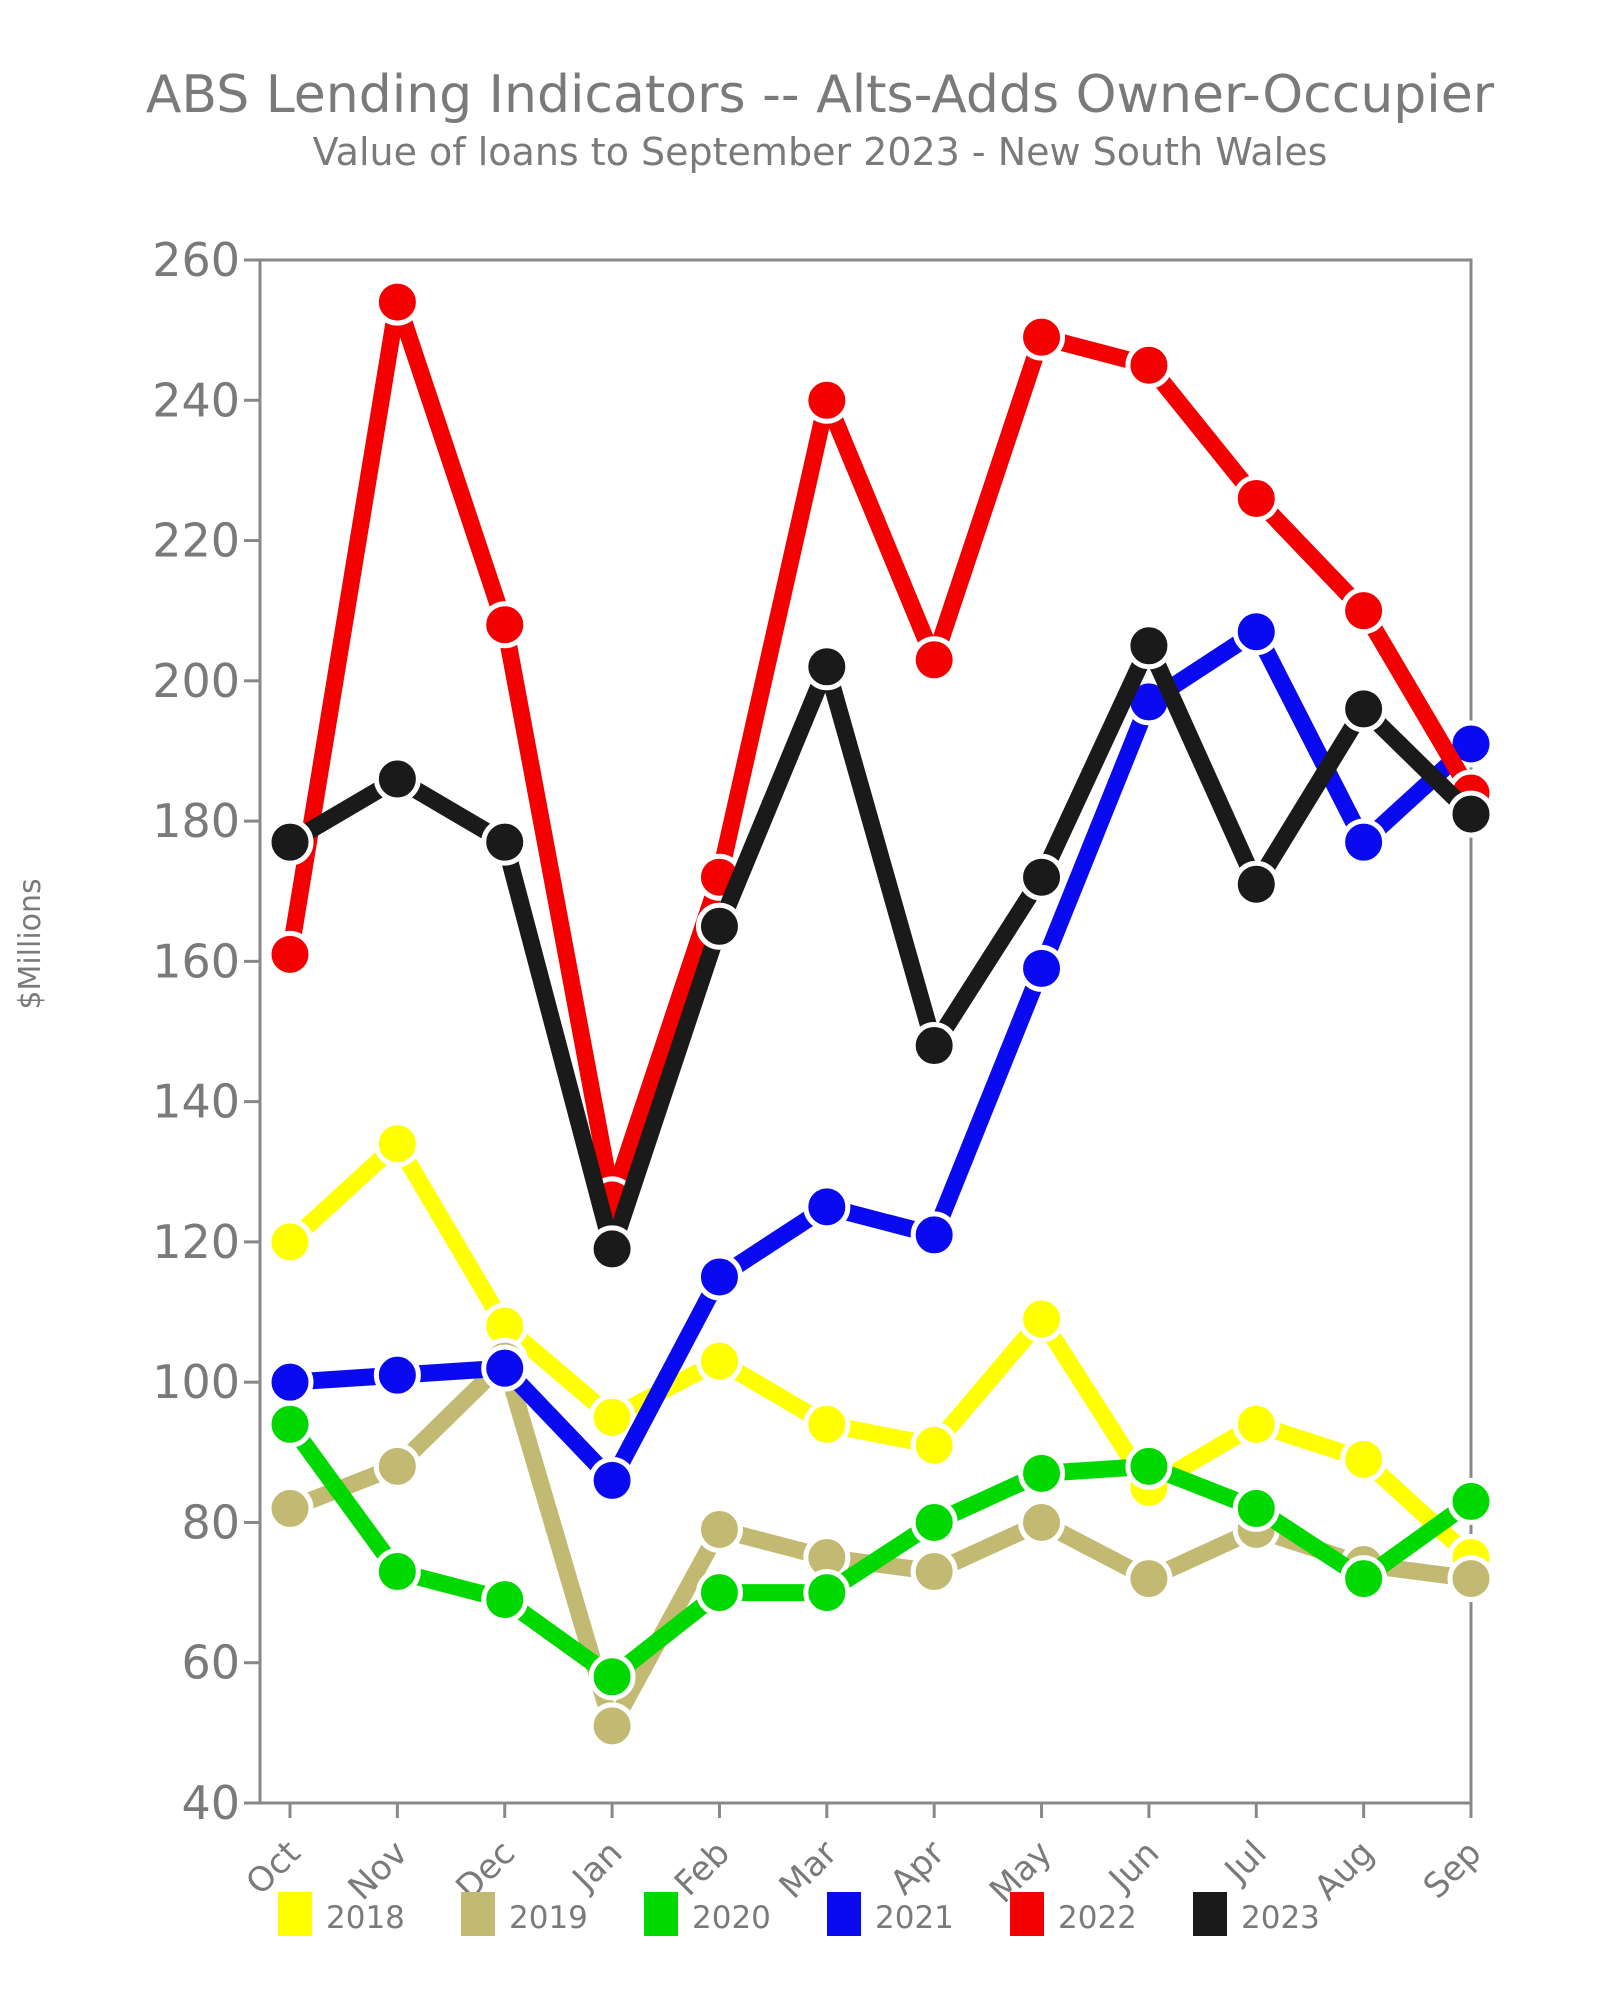 This screenshot has width=1600, height=2000. I want to click on series-2018-point-Jan, so click(612, 1417).